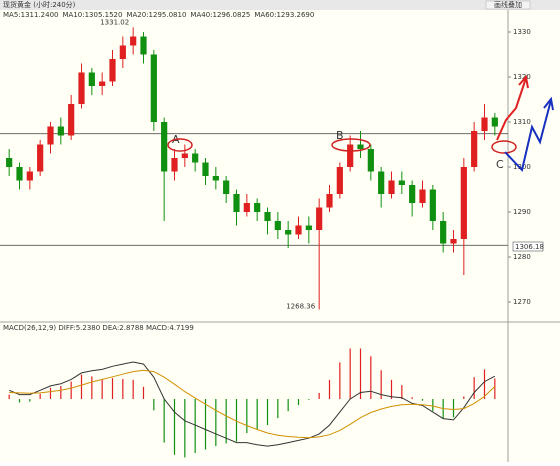  Describe the element at coordinates (39, 4) in the screenshot. I see `header-title: 现货黄金 (小时:240分)` at that location.